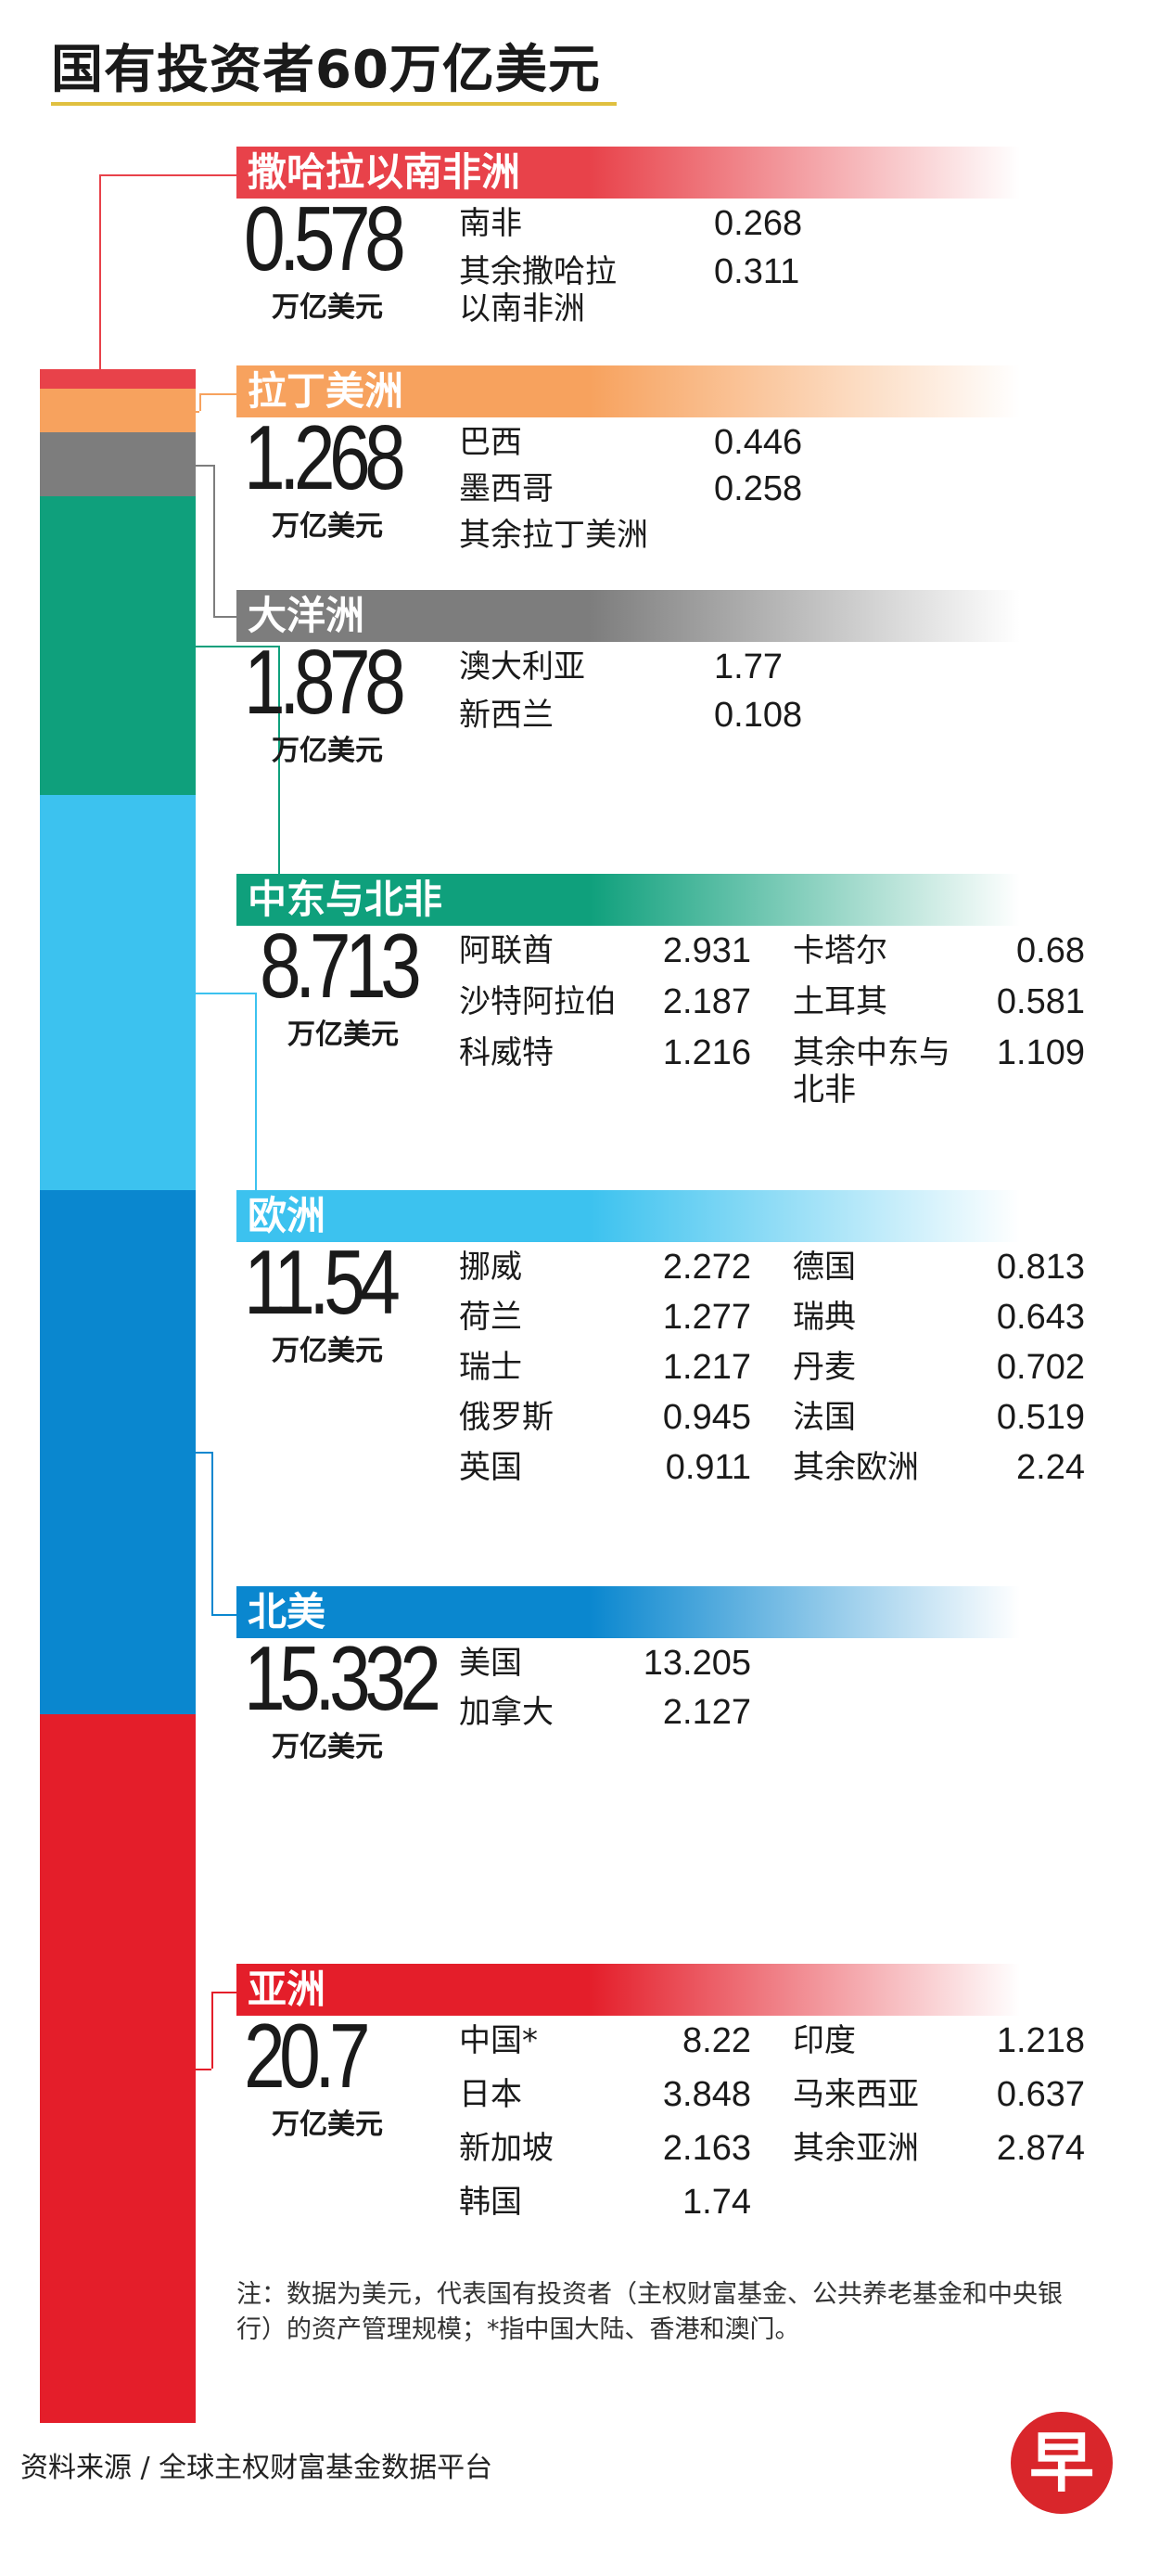  Describe the element at coordinates (307, 2056) in the screenshot. I see `region-total: 20.7` at that location.